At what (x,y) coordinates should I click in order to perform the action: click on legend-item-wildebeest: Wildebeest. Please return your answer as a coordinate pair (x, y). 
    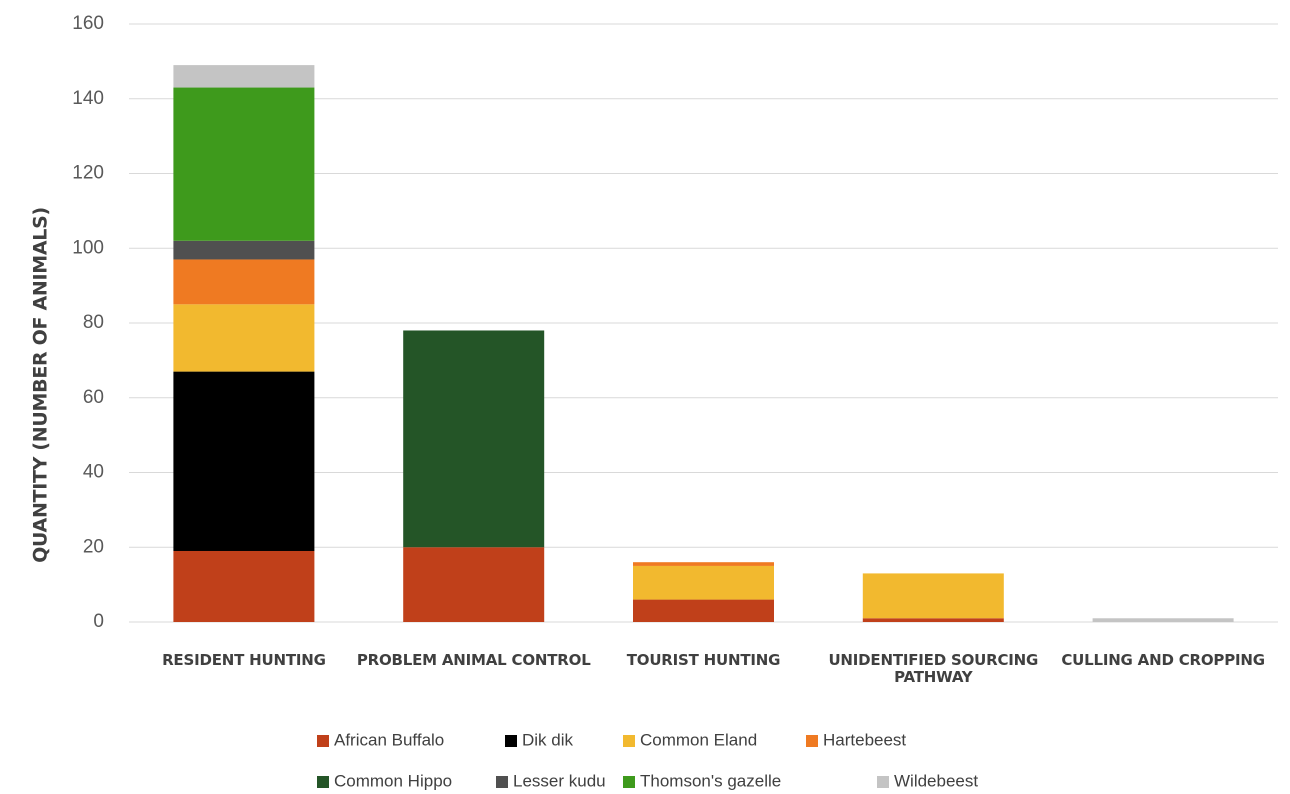
    Looking at the image, I should click on (927, 780).